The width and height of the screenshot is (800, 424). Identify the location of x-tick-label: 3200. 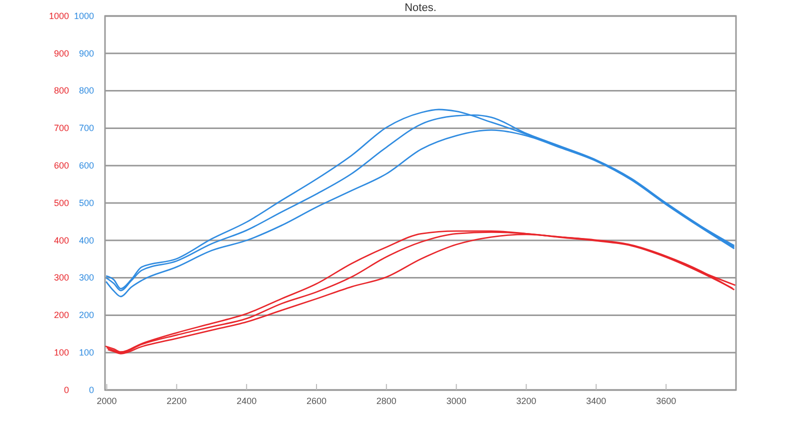
(526, 401).